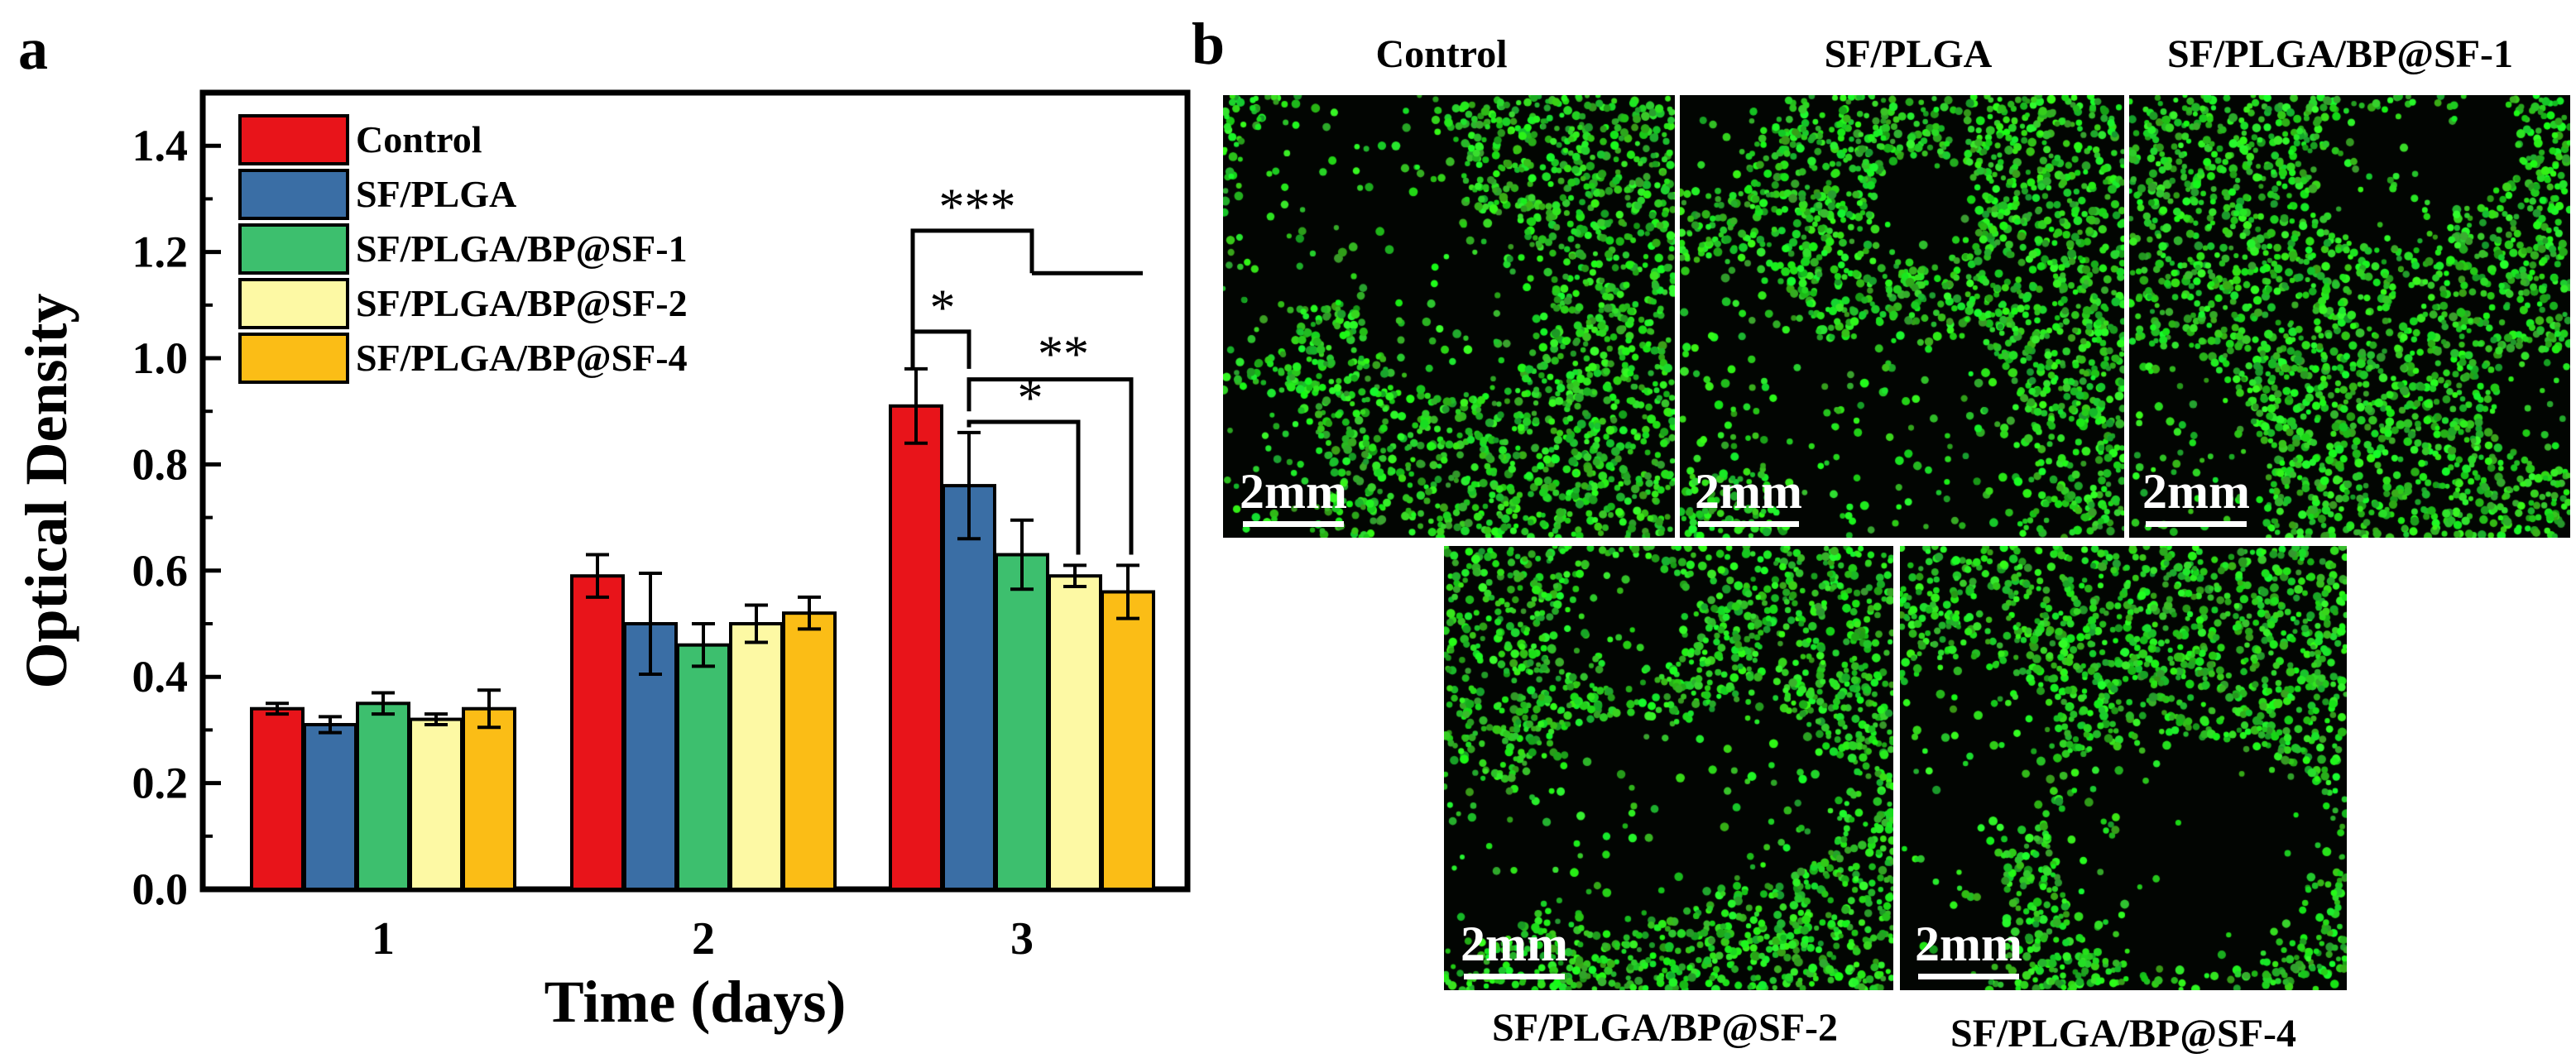 The image size is (2576, 1063). What do you see at coordinates (436, 194) in the screenshot?
I see `legend-label: SF/PLGA` at bounding box center [436, 194].